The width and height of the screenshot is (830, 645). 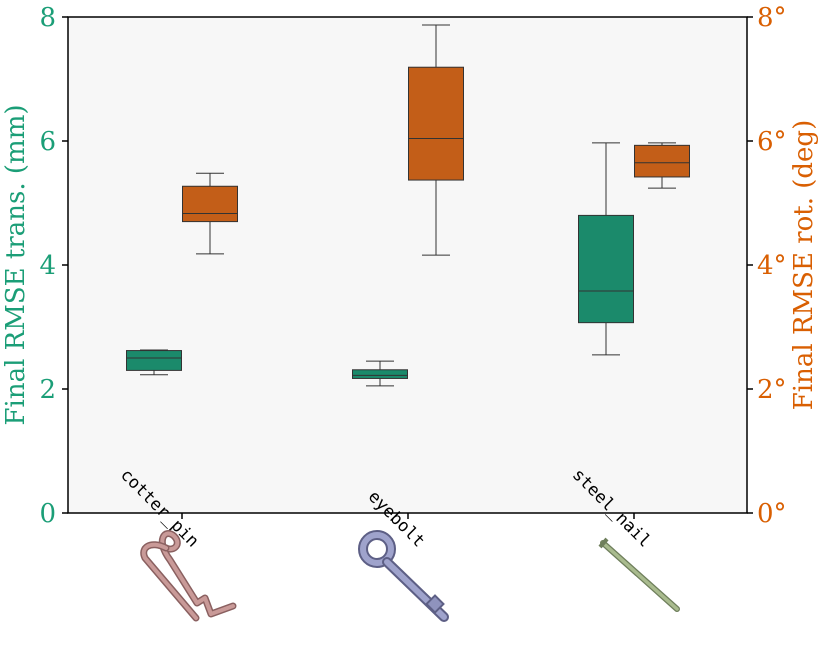 I want to click on box-cotter_pin-left, so click(x=154, y=362).